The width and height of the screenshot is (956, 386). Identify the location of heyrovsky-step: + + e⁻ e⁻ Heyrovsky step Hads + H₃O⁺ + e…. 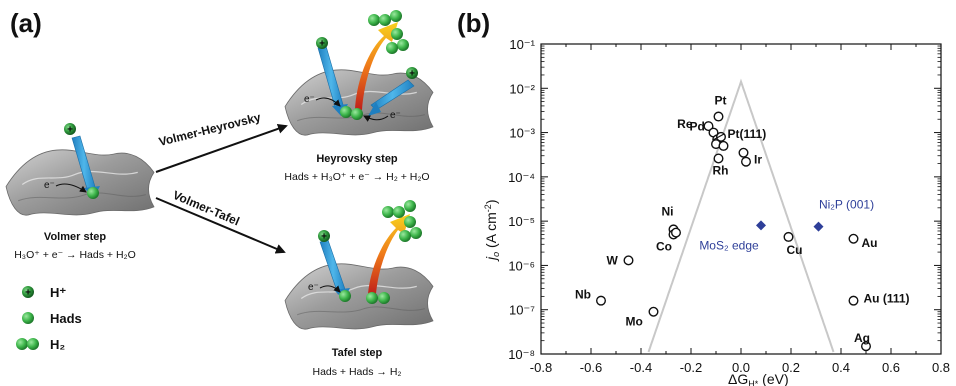
(359, 96).